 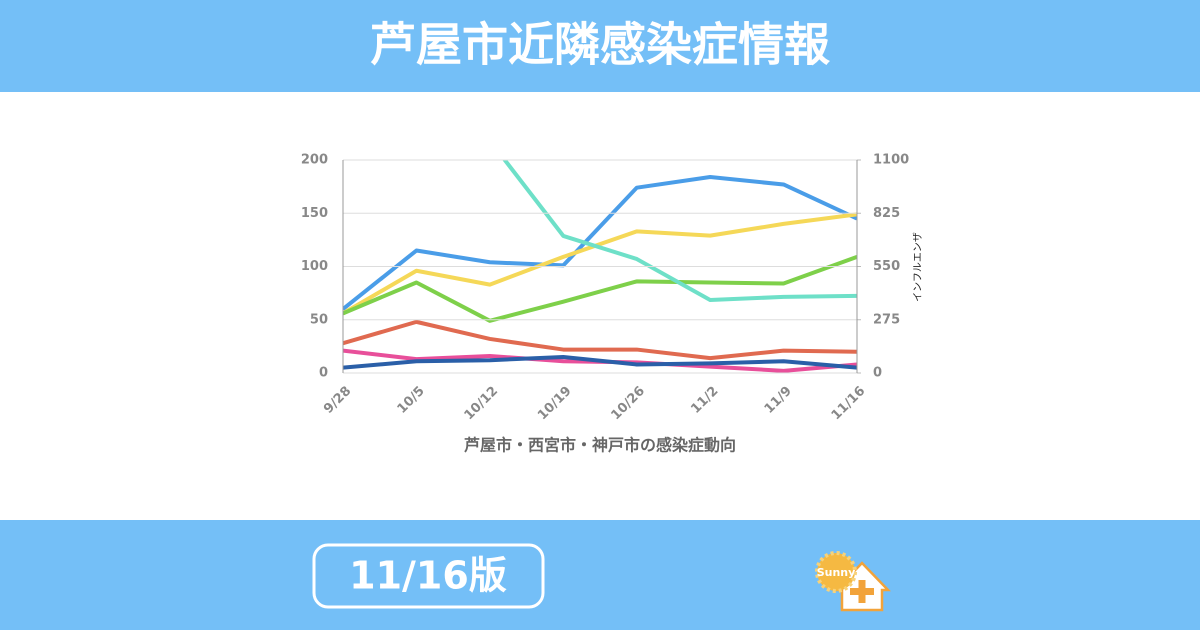 I want to click on y2-tick-label: 0, so click(x=877, y=373).